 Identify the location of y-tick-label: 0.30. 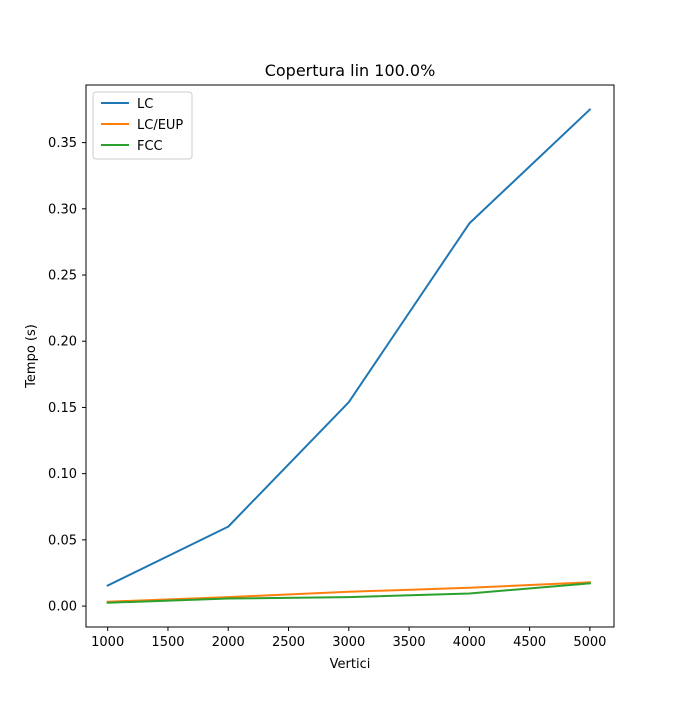
(62, 209).